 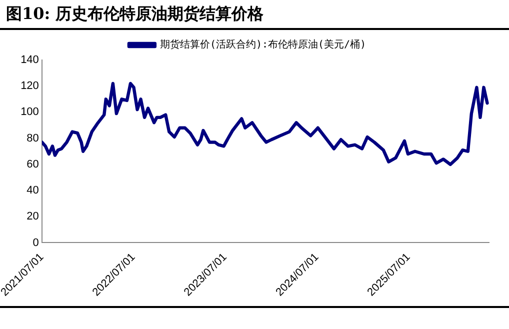 I want to click on legend-label: 期货结算价(活跃合约):布伦特原油(美元/桶), so click(x=263, y=44).